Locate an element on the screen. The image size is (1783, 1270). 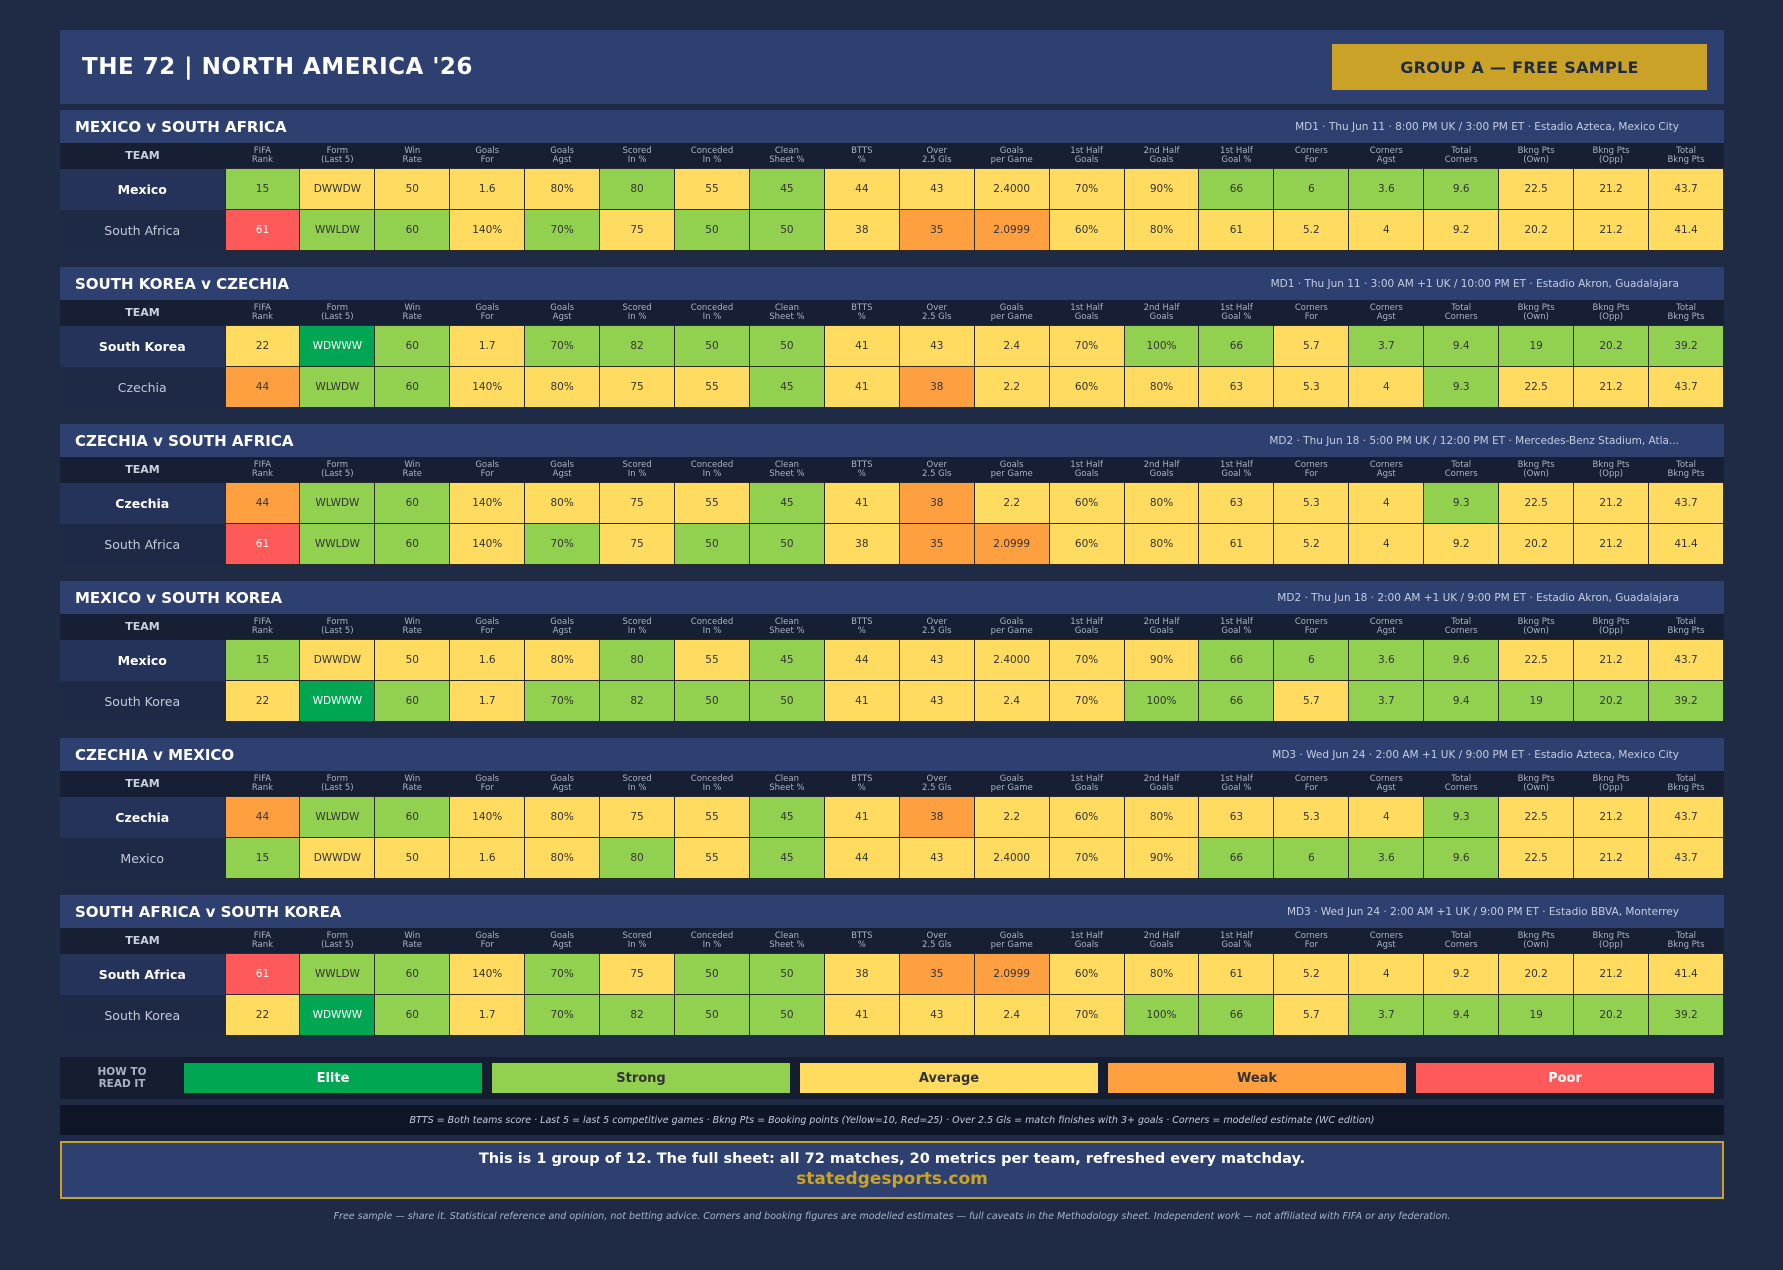
column-header: Over 2.5 Gls is located at coordinates (937, 156).